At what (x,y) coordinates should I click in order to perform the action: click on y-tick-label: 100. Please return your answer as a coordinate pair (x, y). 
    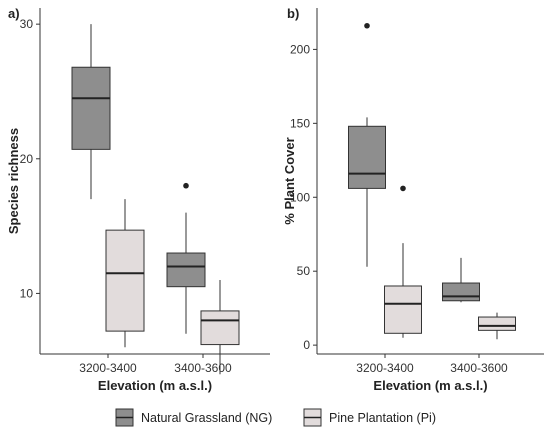
    Looking at the image, I should click on (300, 197).